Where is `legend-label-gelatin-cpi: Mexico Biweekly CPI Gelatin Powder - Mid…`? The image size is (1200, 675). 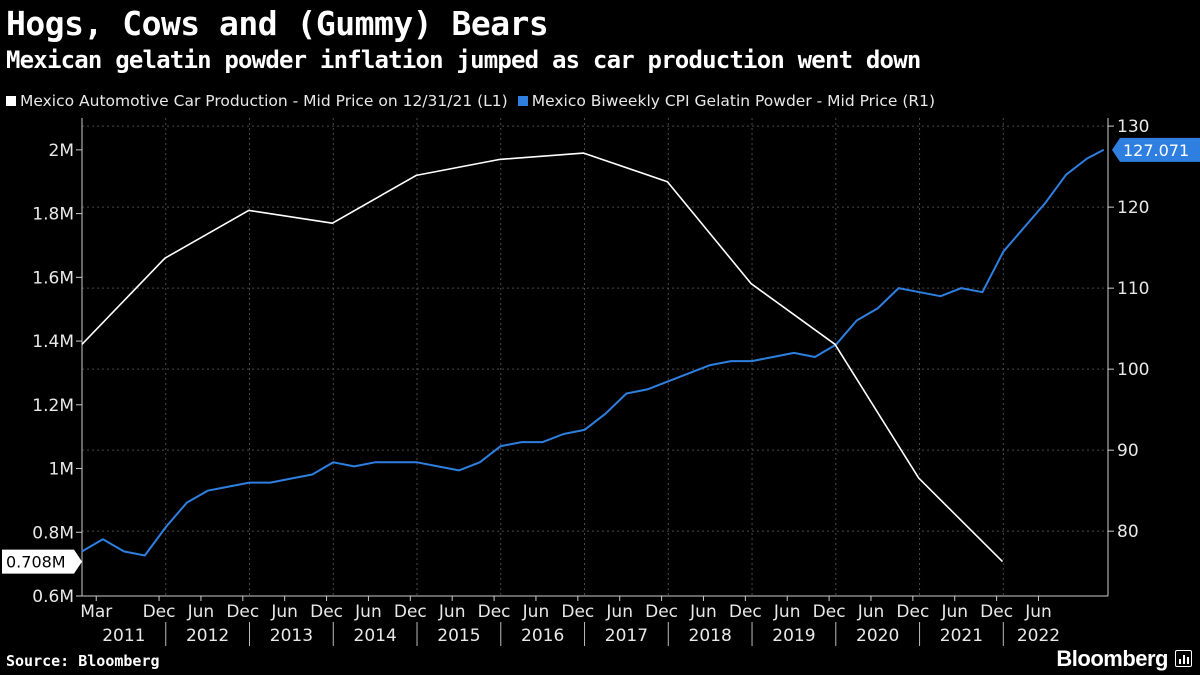 legend-label-gelatin-cpi: Mexico Biweekly CPI Gelatin Powder - Mid… is located at coordinates (733, 101).